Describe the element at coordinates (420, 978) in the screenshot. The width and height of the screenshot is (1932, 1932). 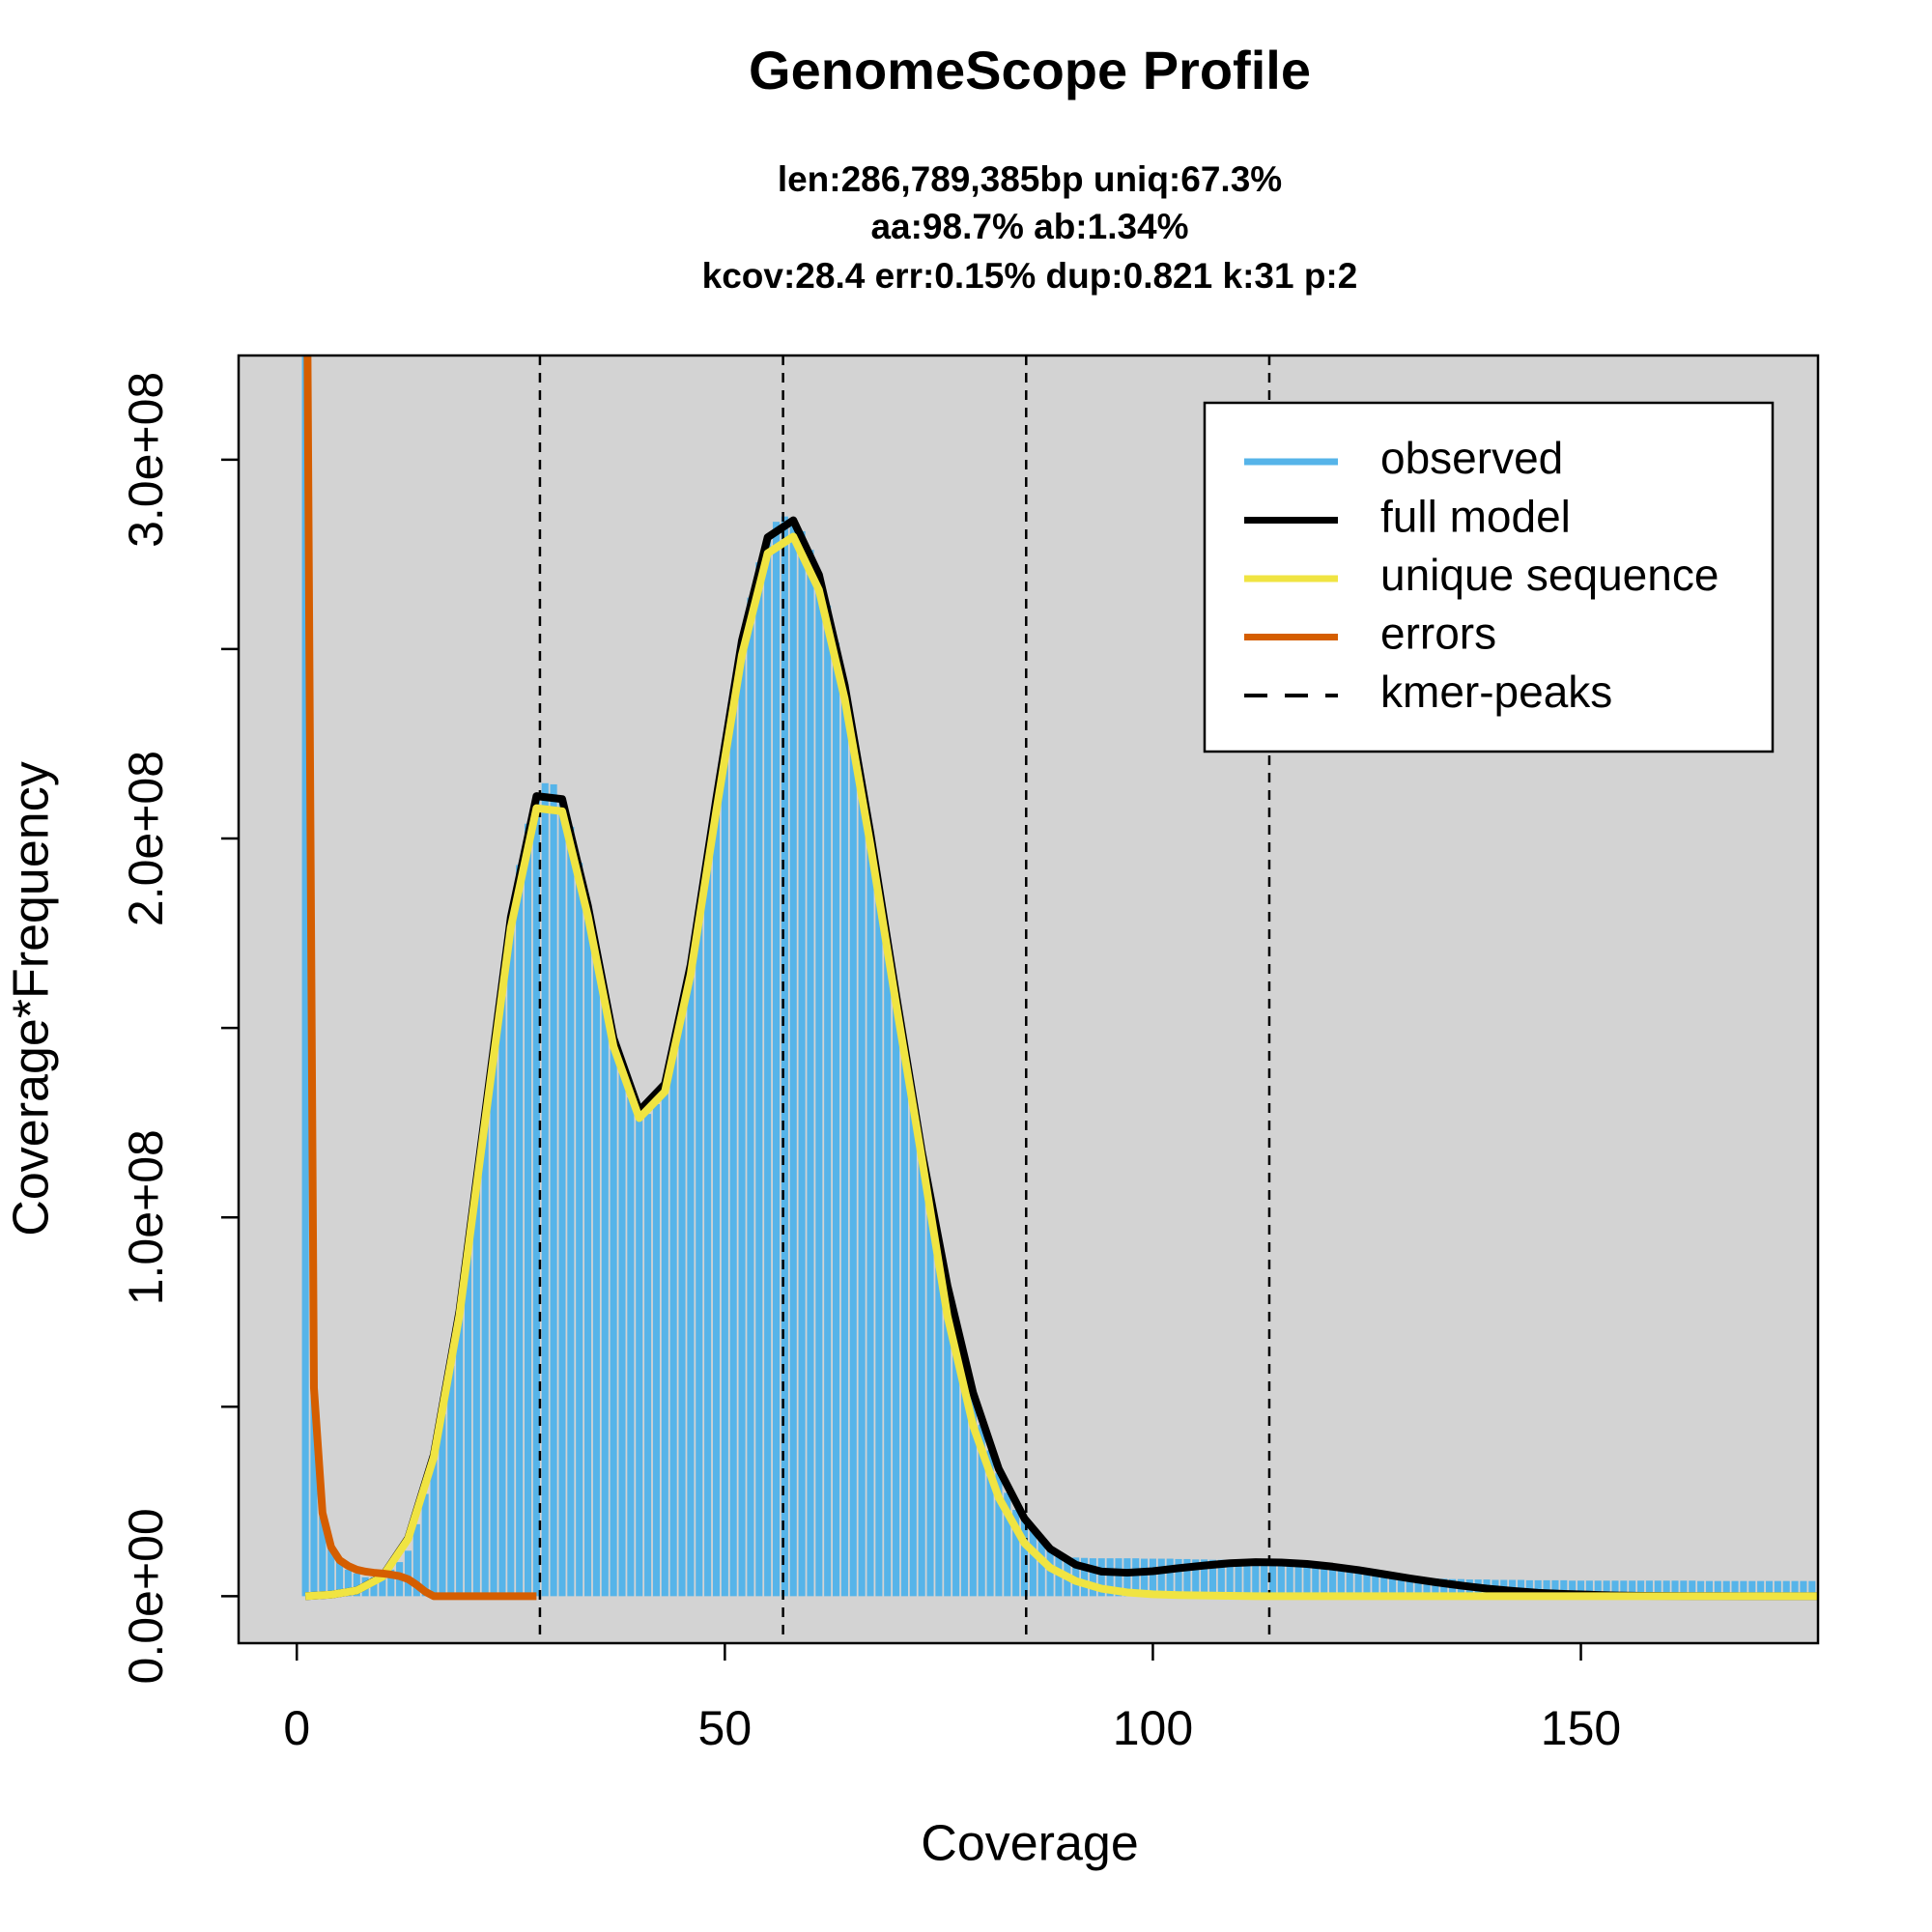
I see `model-line` at that location.